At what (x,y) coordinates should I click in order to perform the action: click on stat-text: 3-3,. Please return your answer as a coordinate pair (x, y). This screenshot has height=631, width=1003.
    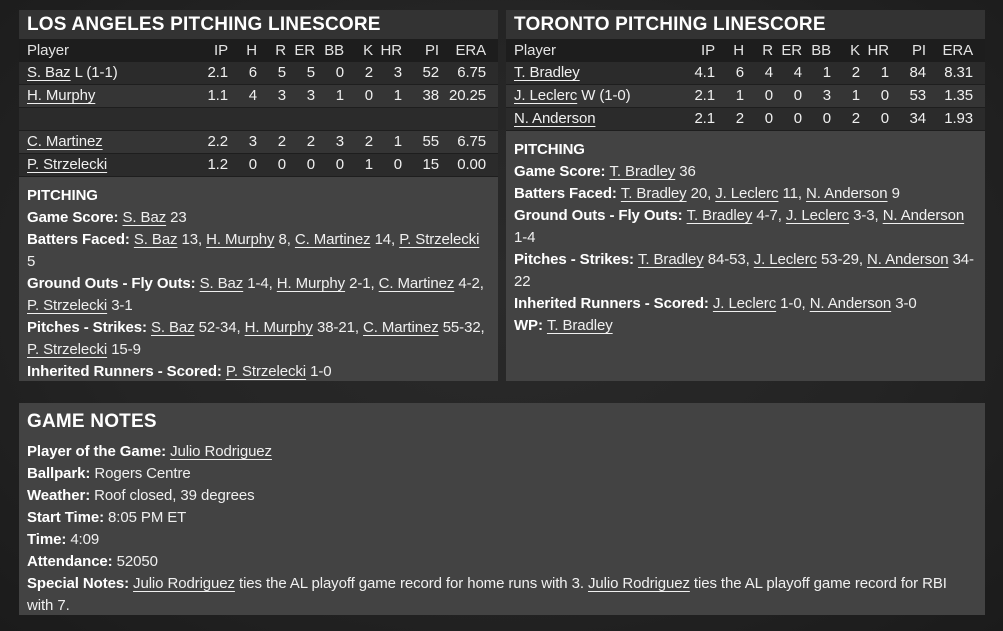
    Looking at the image, I should click on (866, 215).